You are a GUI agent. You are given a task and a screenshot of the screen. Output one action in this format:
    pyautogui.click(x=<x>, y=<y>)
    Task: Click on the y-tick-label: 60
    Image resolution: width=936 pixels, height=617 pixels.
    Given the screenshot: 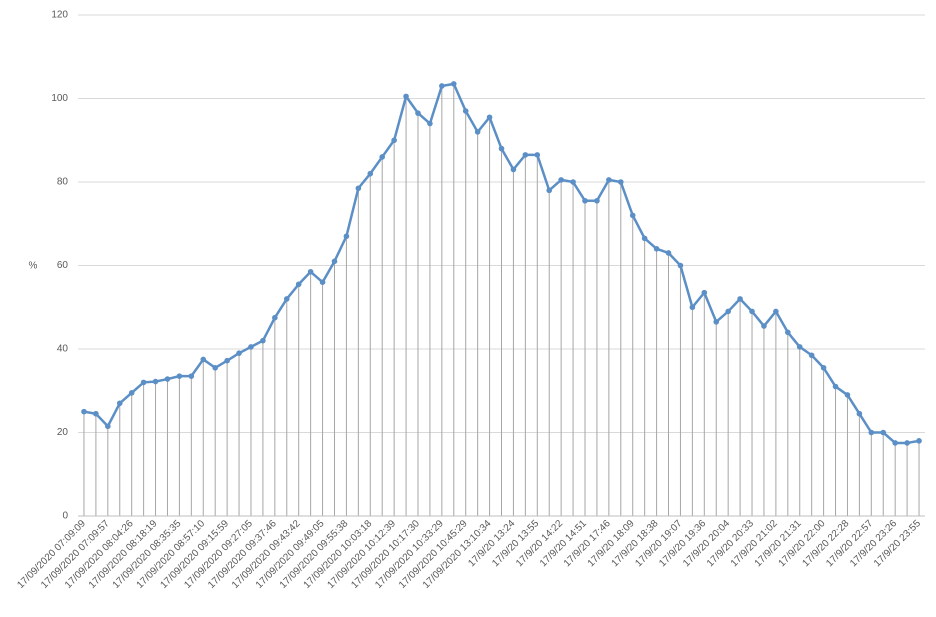 What is the action you would take?
    pyautogui.click(x=63, y=265)
    